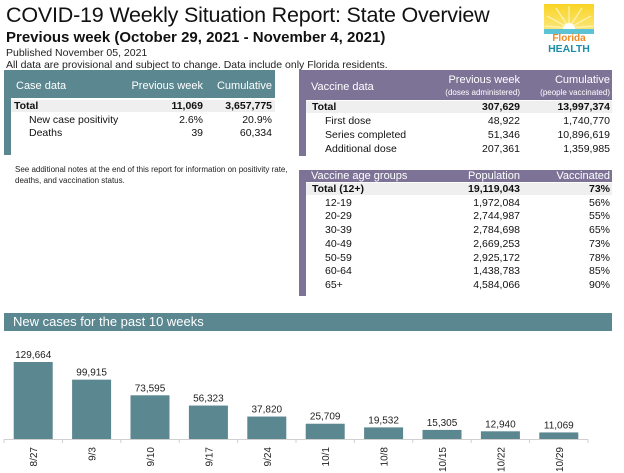  What do you see at coordinates (91, 373) in the screenshot?
I see `bar-value-label: 99,915` at bounding box center [91, 373].